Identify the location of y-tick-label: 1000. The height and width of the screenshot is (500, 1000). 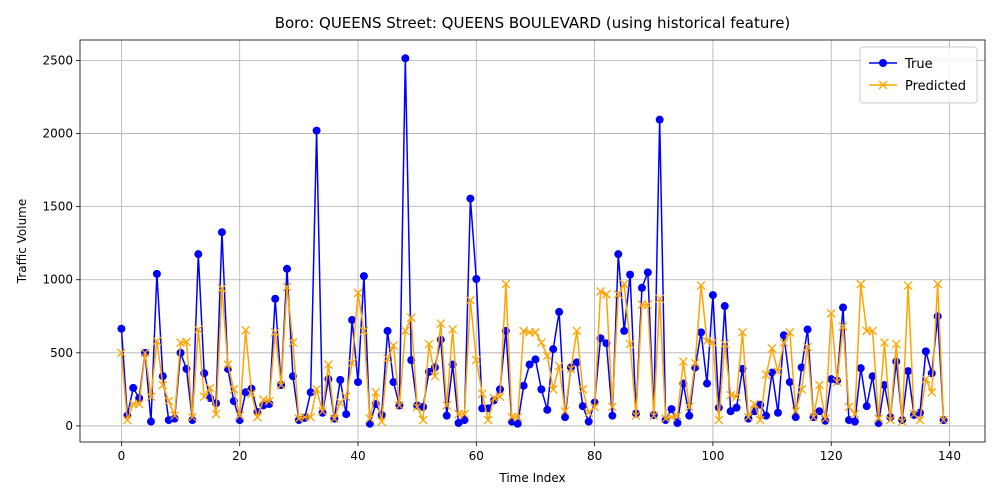
(57, 280).